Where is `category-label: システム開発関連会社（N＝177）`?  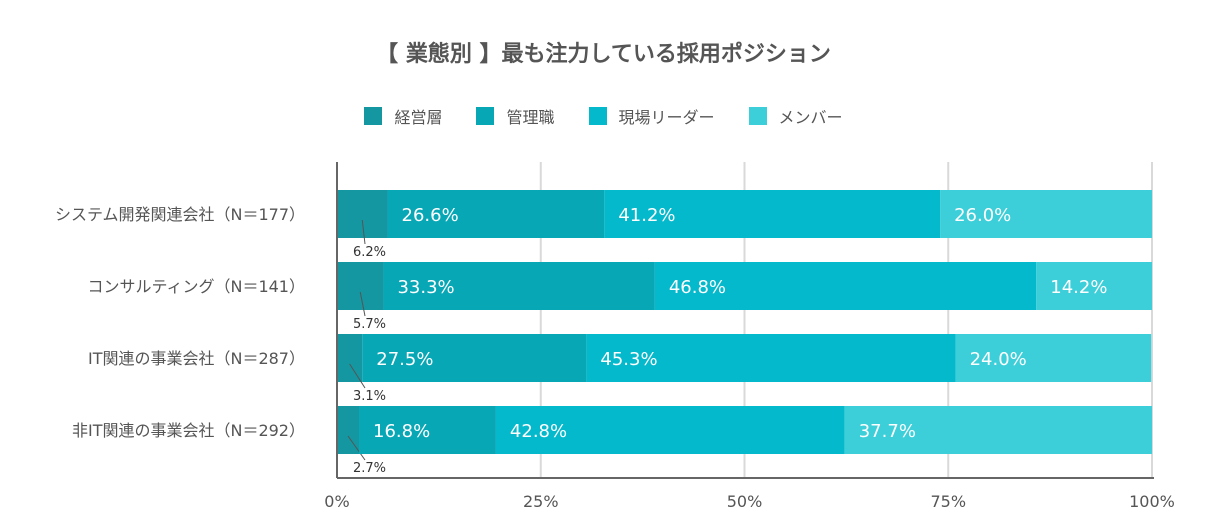 category-label: システム開発関連会社（N＝177） is located at coordinates (180, 214).